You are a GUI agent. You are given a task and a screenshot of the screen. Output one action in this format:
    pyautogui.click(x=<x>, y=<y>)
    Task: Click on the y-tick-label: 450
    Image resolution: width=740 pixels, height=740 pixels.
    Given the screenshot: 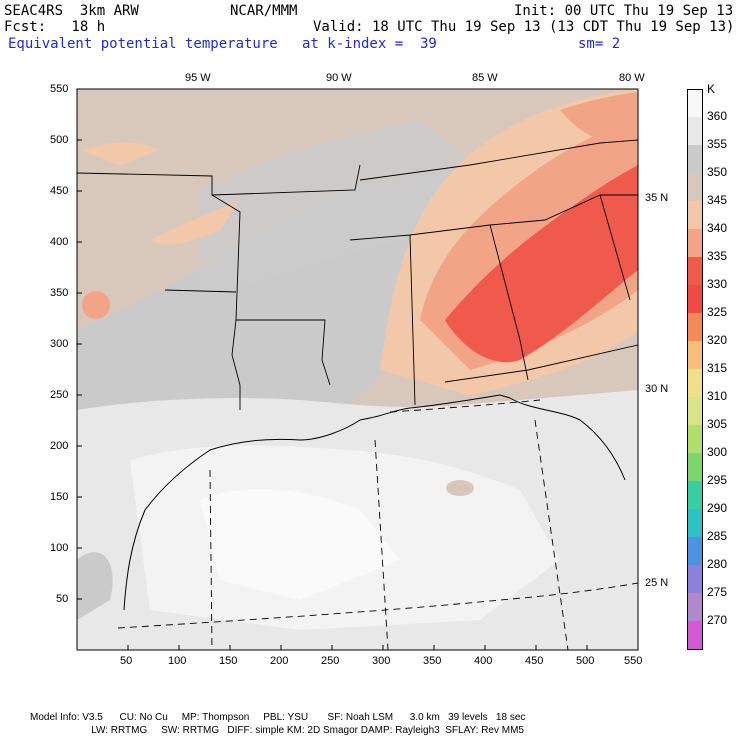 What is the action you would take?
    pyautogui.click(x=59, y=191)
    